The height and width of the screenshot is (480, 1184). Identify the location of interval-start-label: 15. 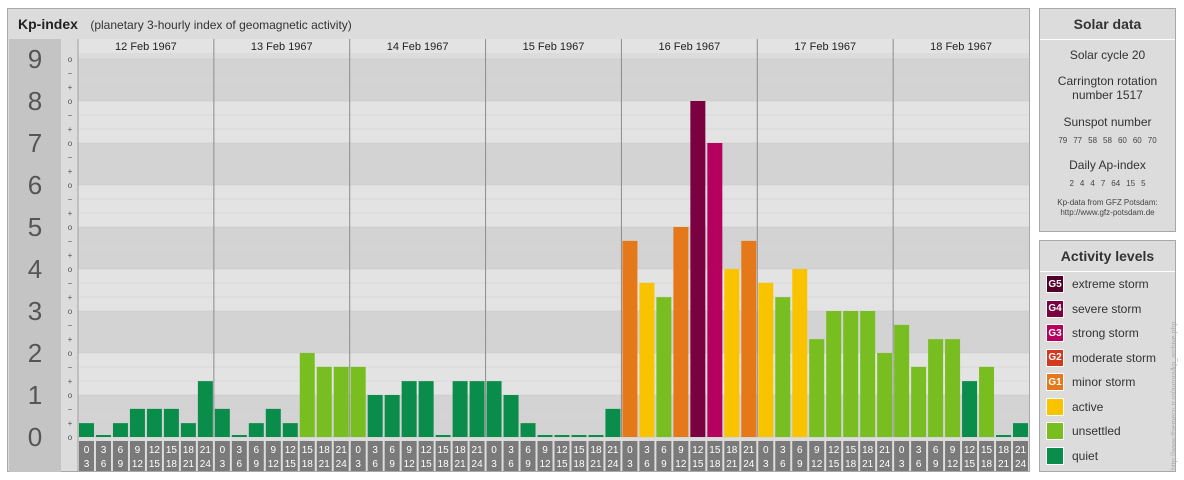
(444, 450).